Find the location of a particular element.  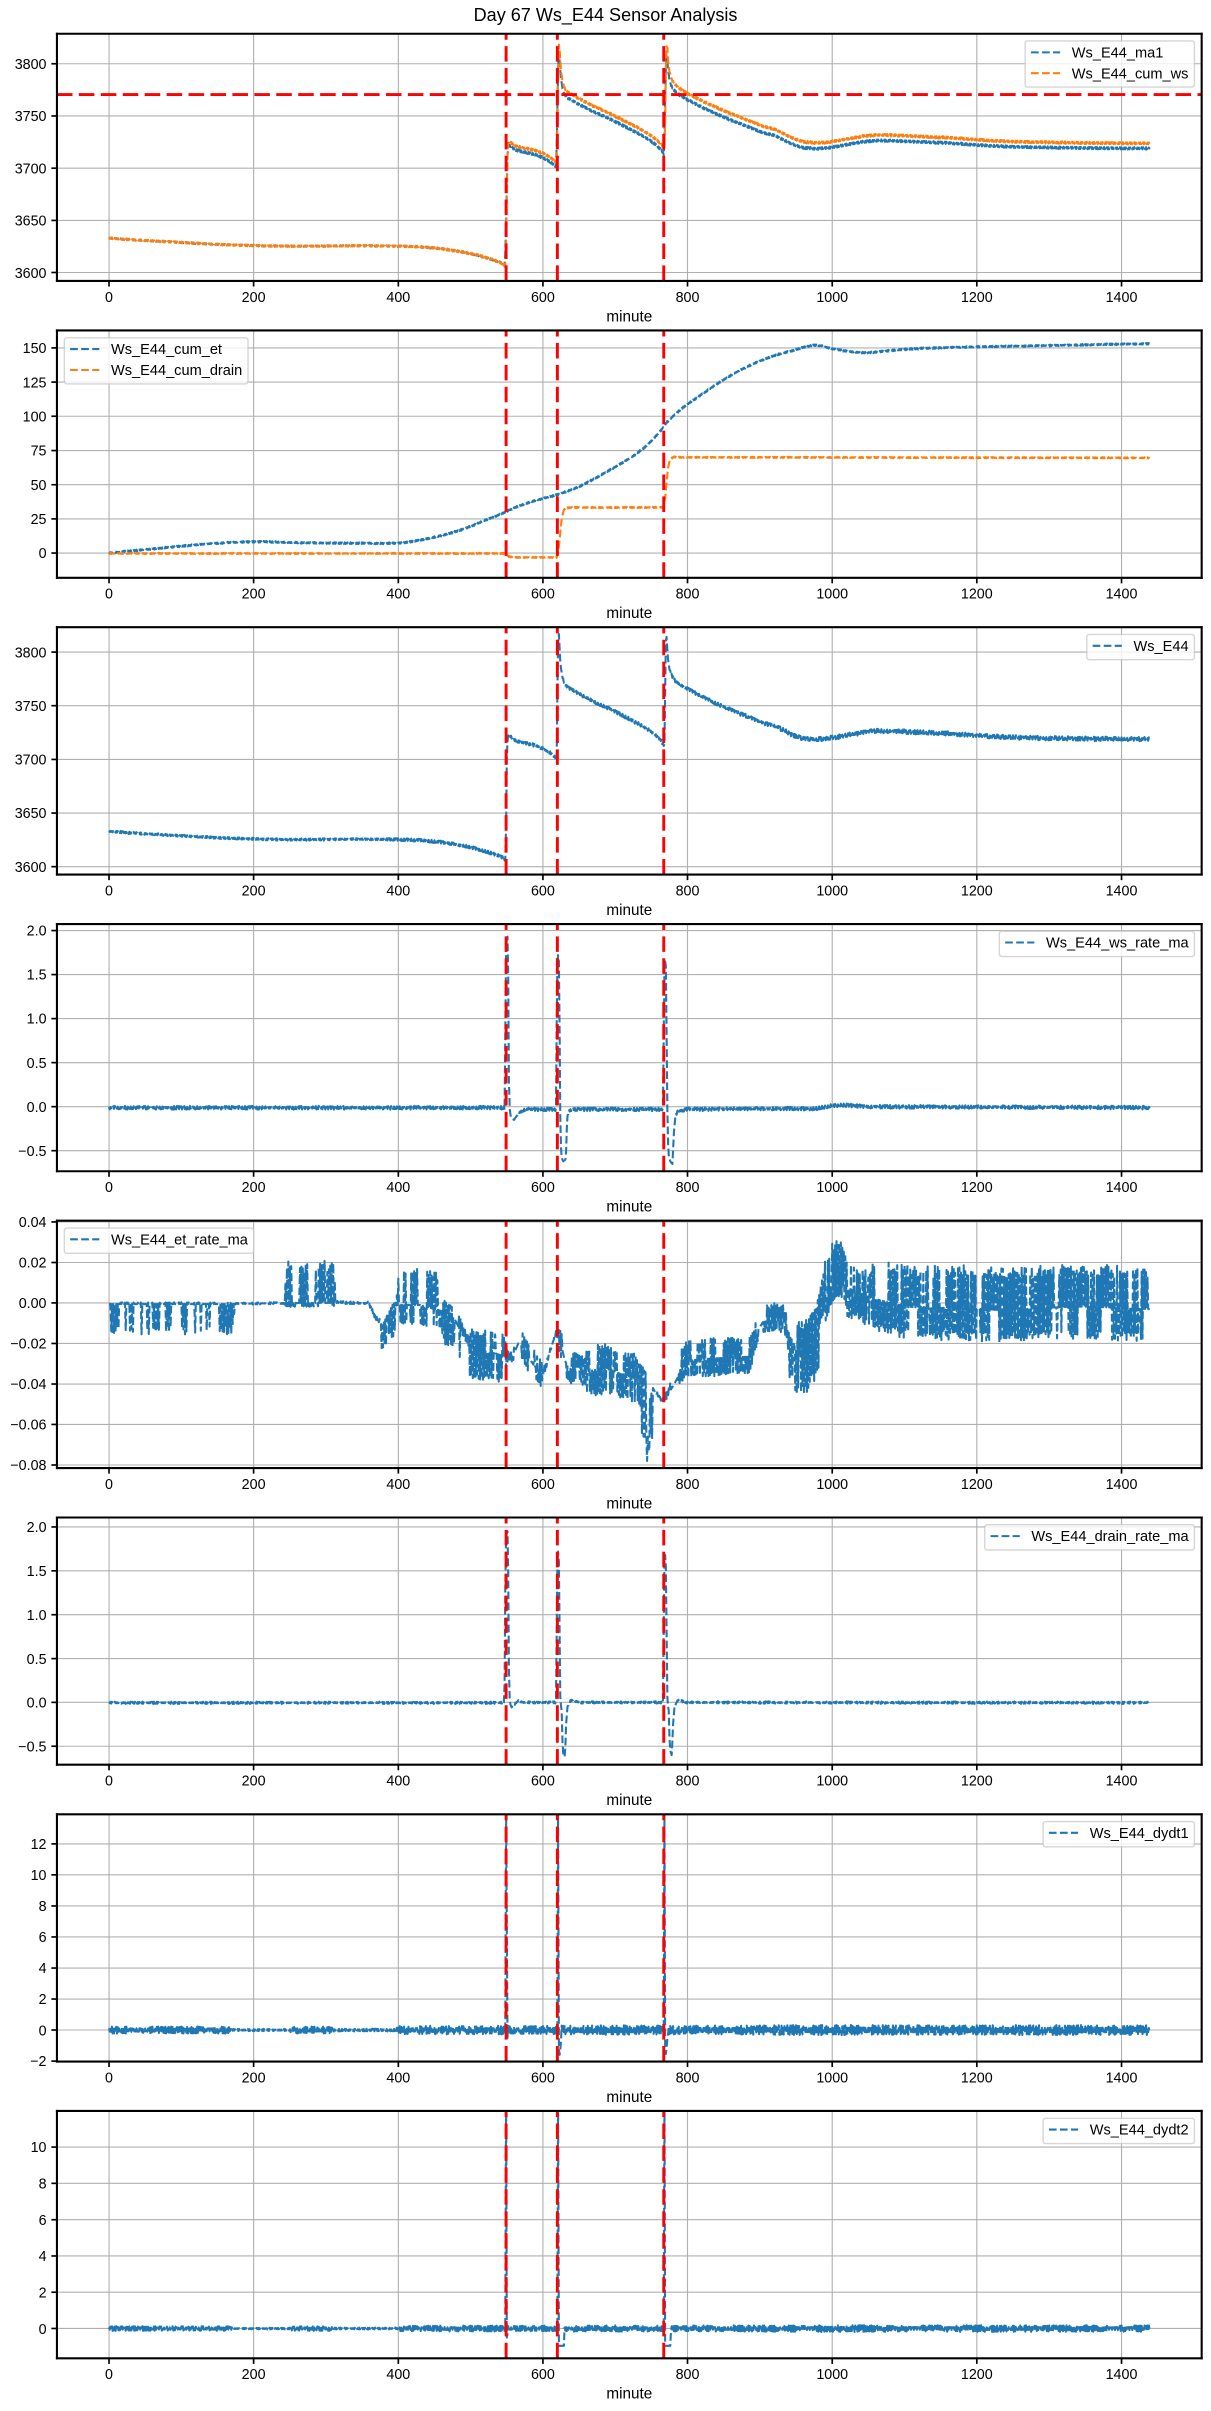

svg-text: 0.5 is located at coordinates (37, 1660).